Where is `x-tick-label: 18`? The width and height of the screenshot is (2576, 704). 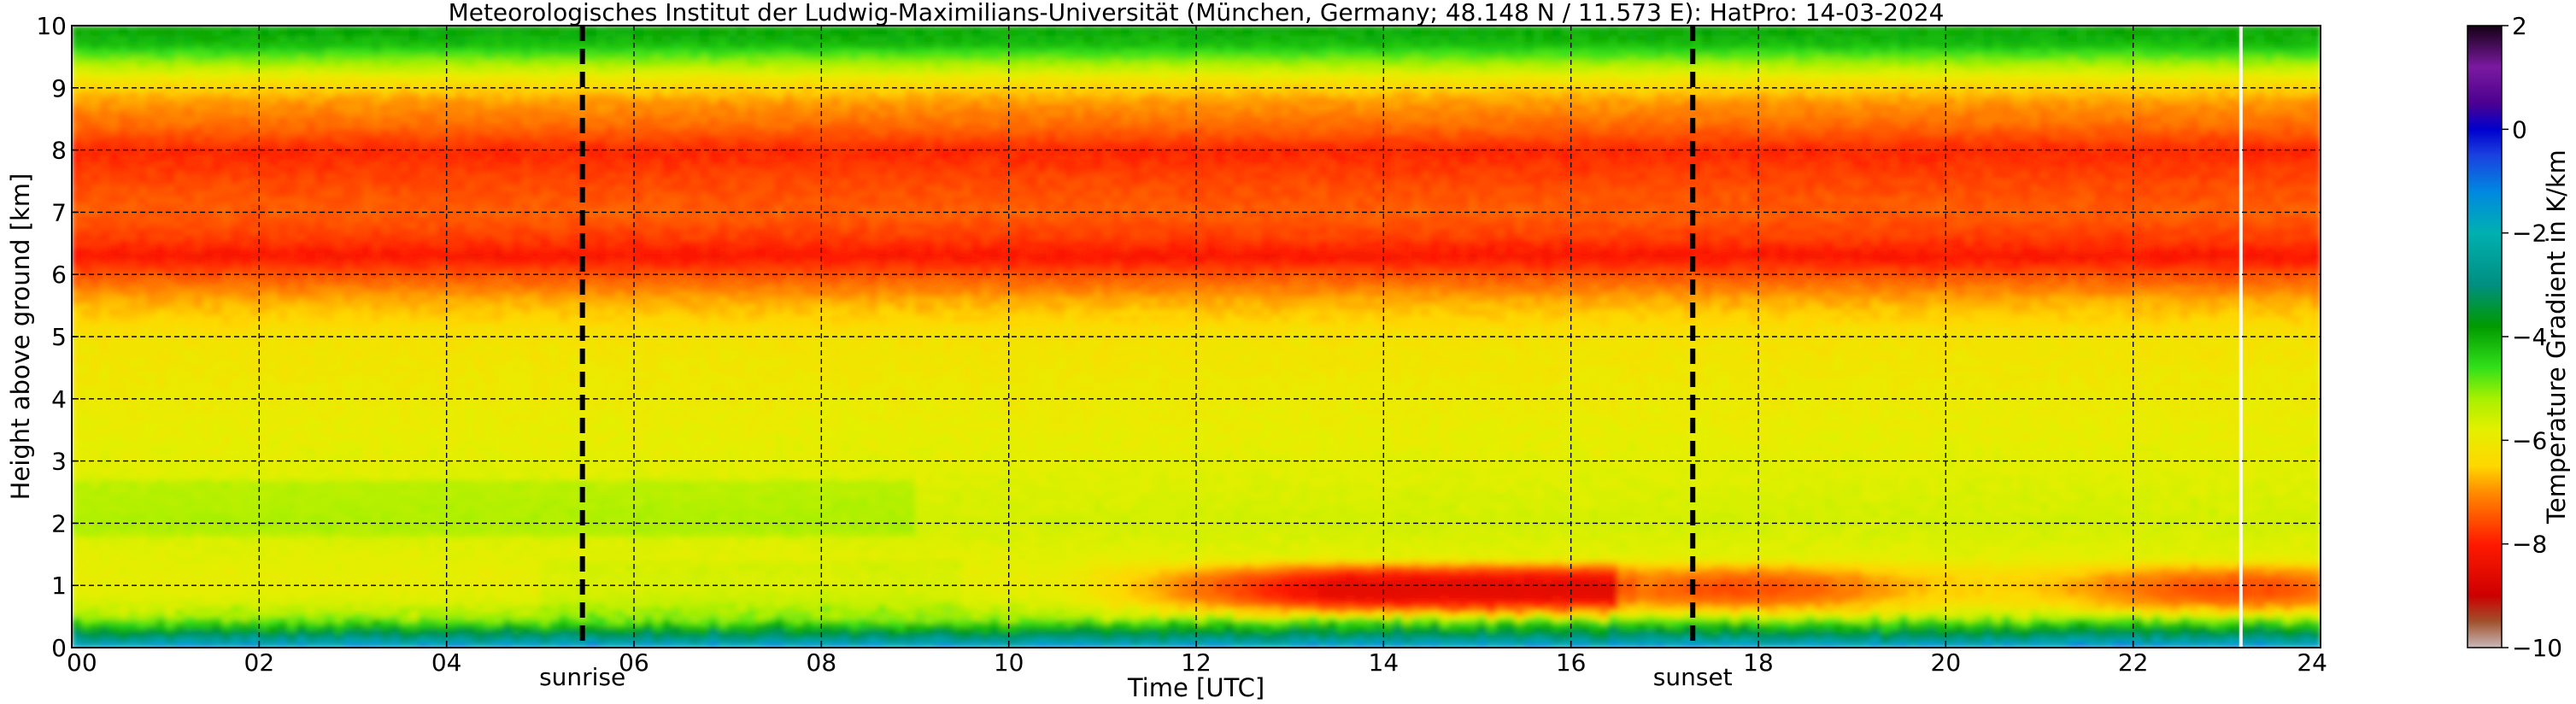 x-tick-label: 18 is located at coordinates (1758, 662).